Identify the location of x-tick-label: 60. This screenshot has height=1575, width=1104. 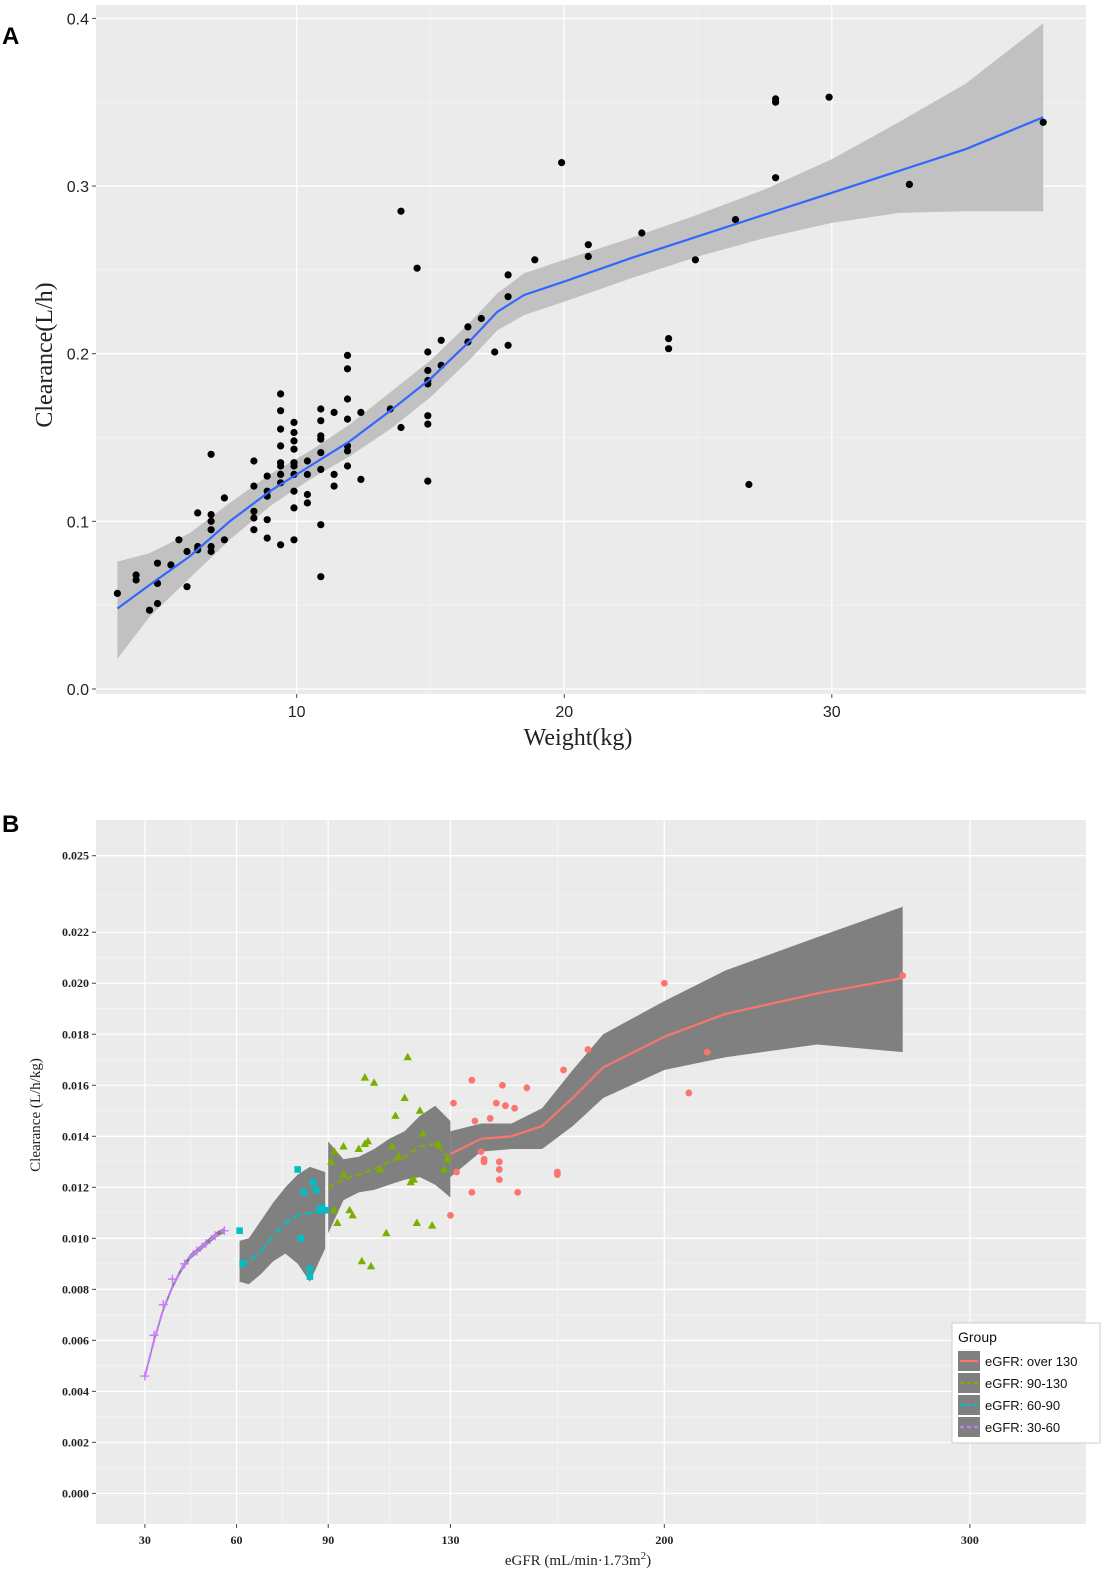
(237, 1540).